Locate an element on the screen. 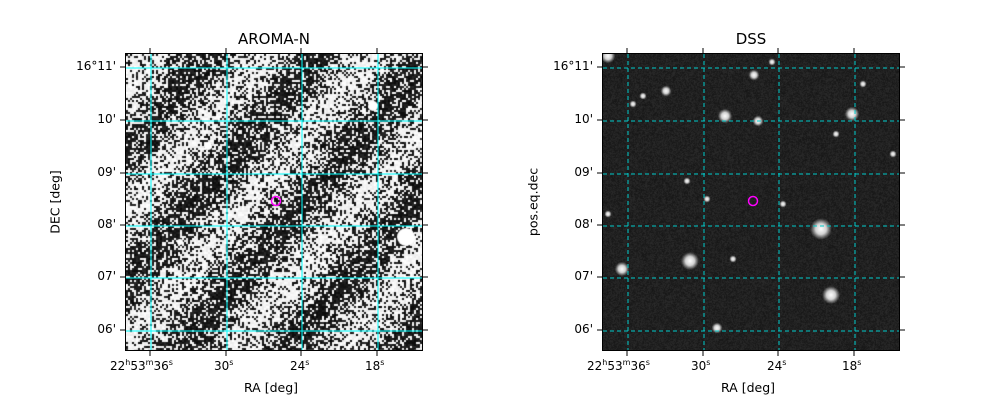 This screenshot has height=400, width=1000. dss-xtick-2: 30s is located at coordinates (701, 365).